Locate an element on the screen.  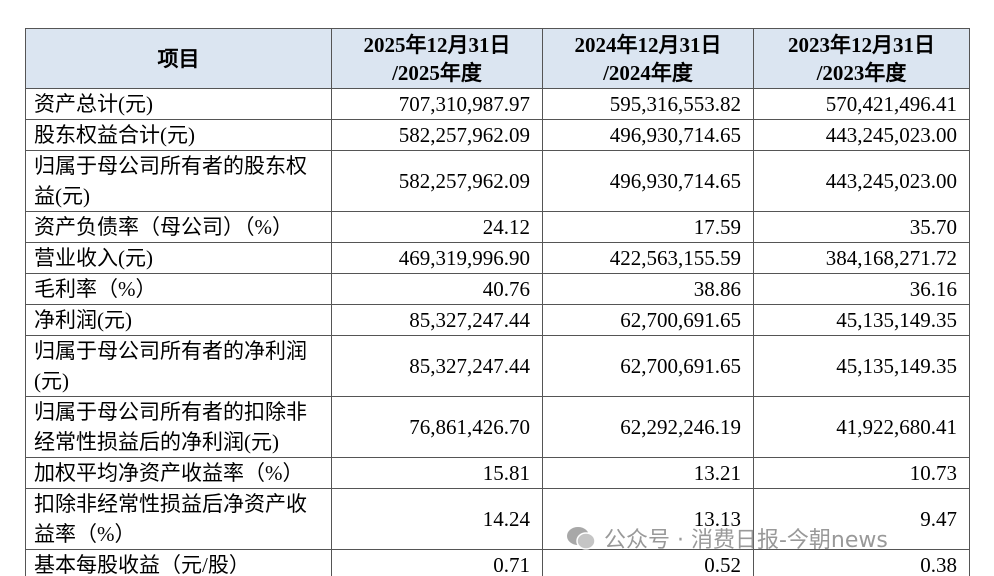
row-label: 毛利率（%） is located at coordinates (178, 289).